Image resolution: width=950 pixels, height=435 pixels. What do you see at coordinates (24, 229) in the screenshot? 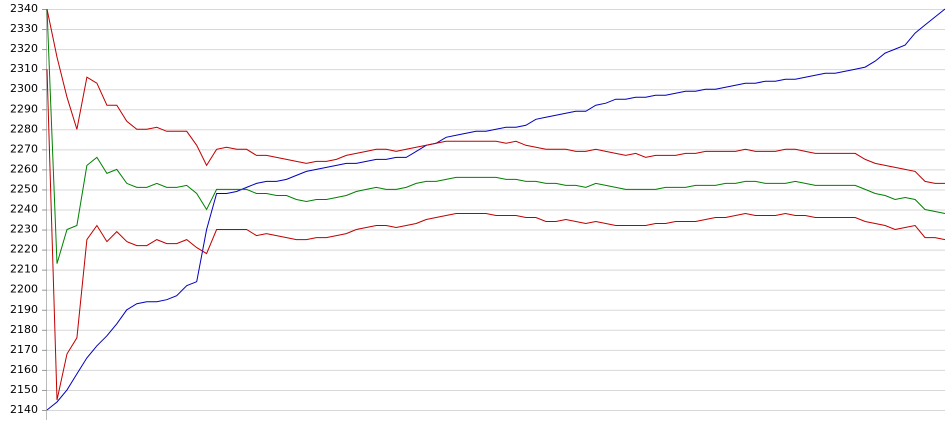
I see `y-tick-label: 2230` at bounding box center [24, 229].